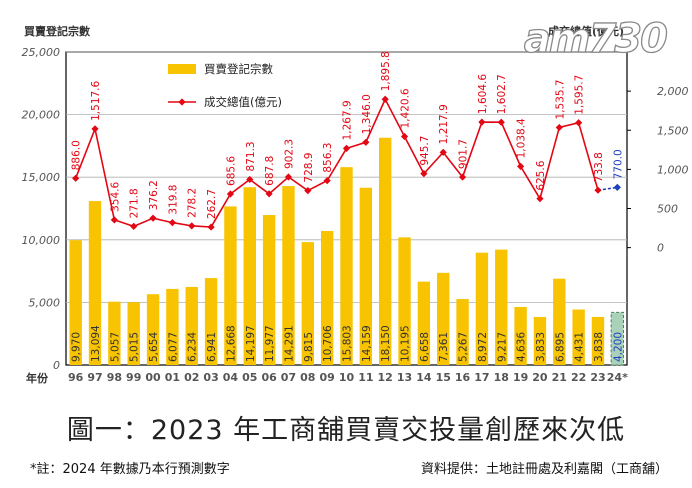 This screenshot has height=488, width=692. What do you see at coordinates (251, 343) in the screenshot?
I see `bar-value-label: 14,197` at bounding box center [251, 343].